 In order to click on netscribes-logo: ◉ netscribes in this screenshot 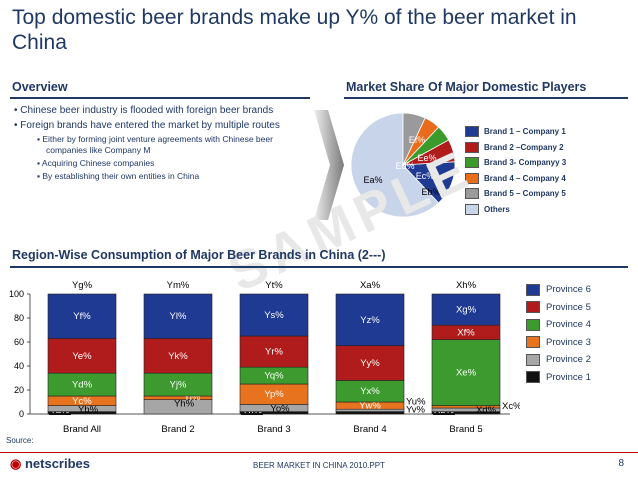, I will do `click(50, 463)`.